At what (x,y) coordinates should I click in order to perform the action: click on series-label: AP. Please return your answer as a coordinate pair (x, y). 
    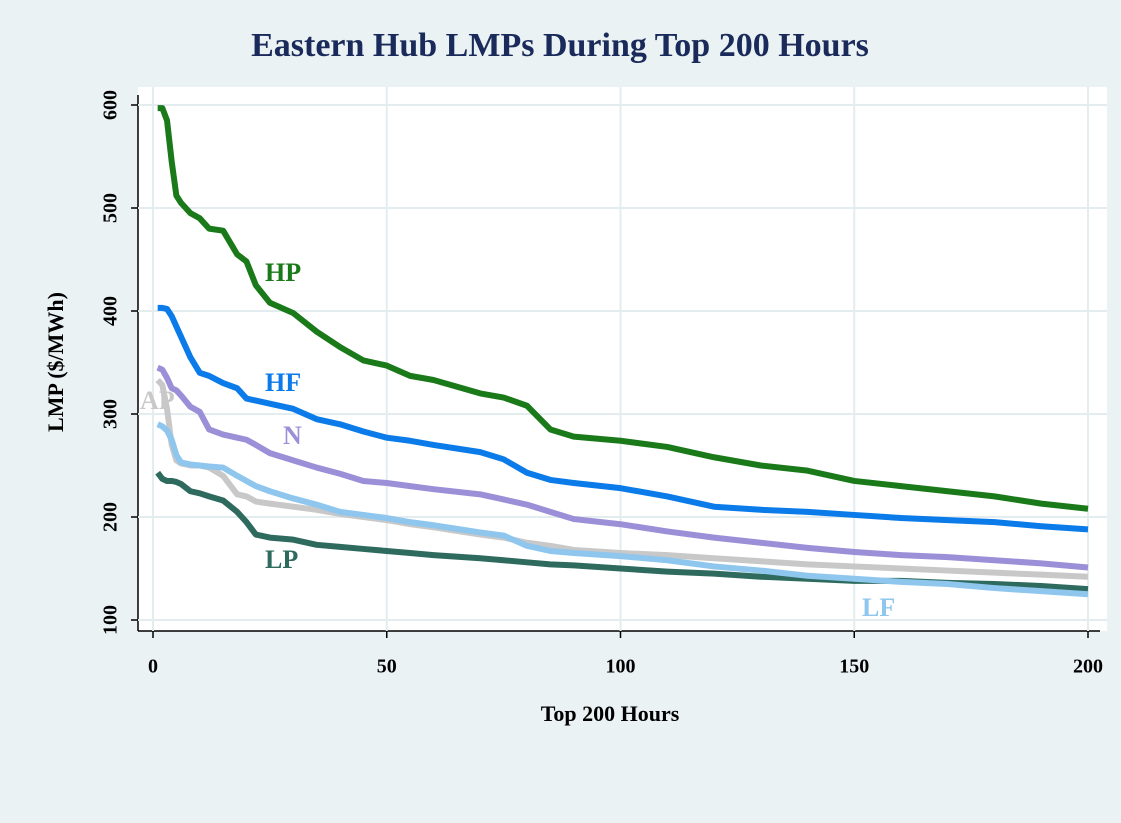
    Looking at the image, I should click on (157, 400).